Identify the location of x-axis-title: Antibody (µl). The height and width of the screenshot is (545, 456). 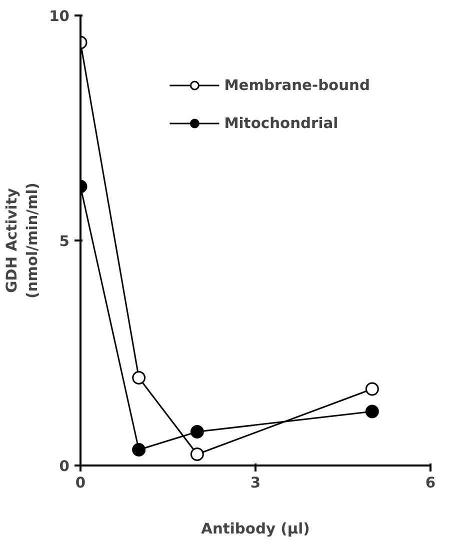
(255, 529).